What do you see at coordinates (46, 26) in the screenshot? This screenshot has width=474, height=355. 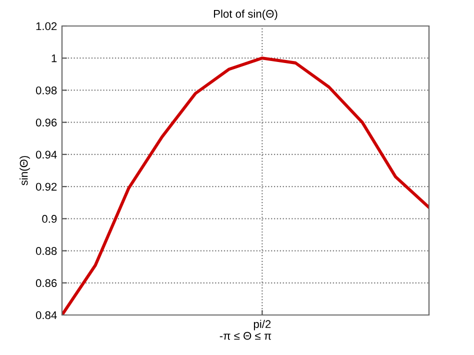 I see `y-tick-label: 1.02` at bounding box center [46, 26].